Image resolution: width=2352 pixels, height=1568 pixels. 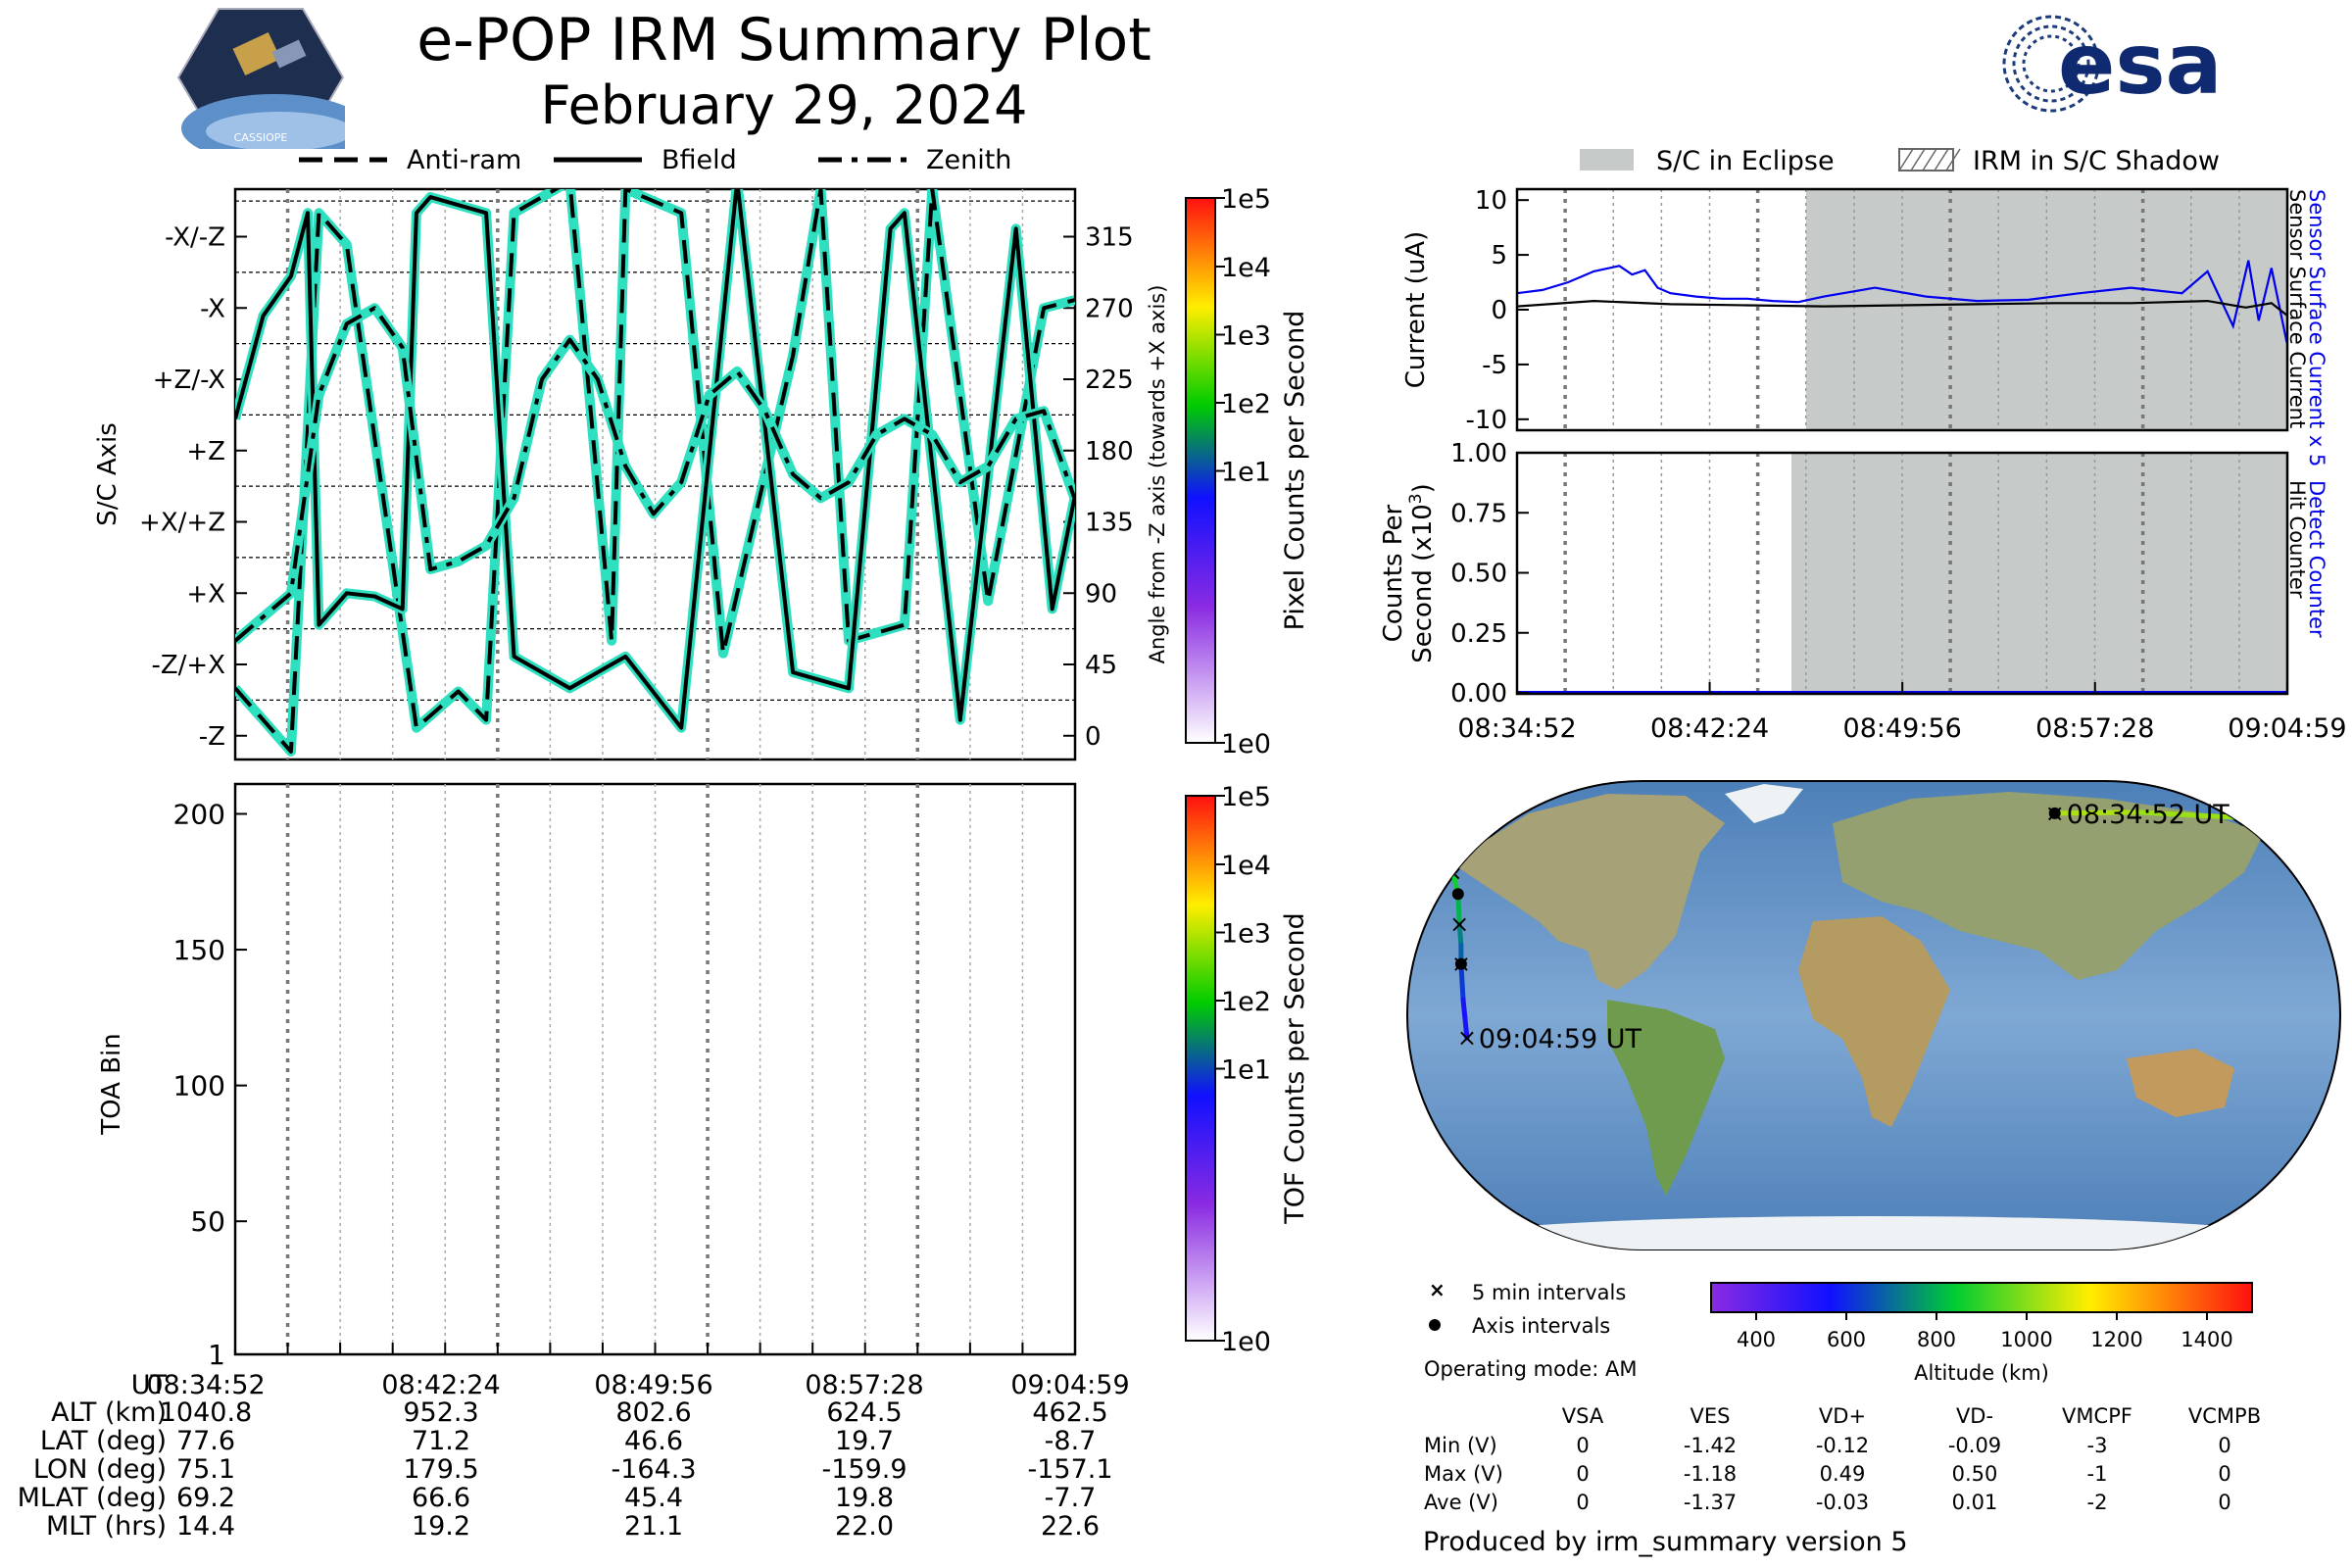 I want to click on counts-xtick: 08:57:28, so click(x=2094, y=728).